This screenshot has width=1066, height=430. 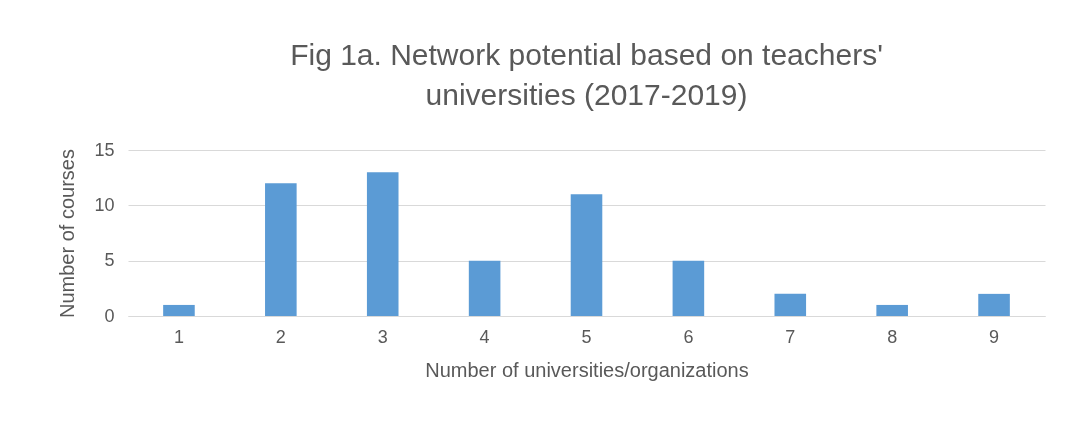 I want to click on x-tick-label: 7, so click(x=790, y=336).